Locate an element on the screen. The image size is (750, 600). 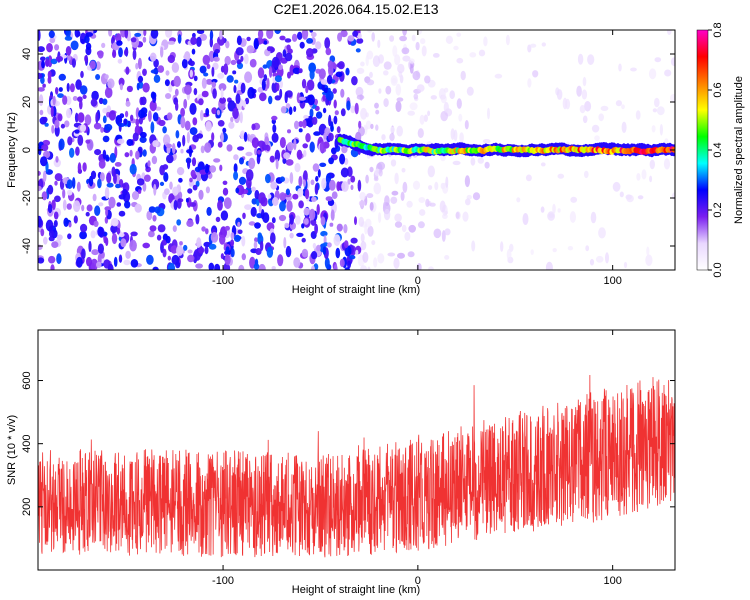
colorbar-tick-label: 0.2 is located at coordinates (718, 209).